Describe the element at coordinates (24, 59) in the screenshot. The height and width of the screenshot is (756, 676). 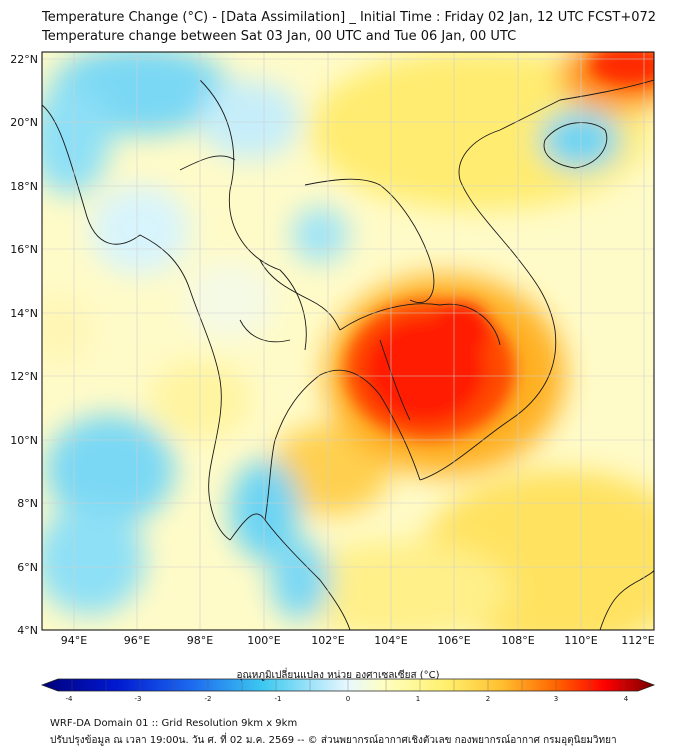
I see `lat-label: 22°N` at that location.